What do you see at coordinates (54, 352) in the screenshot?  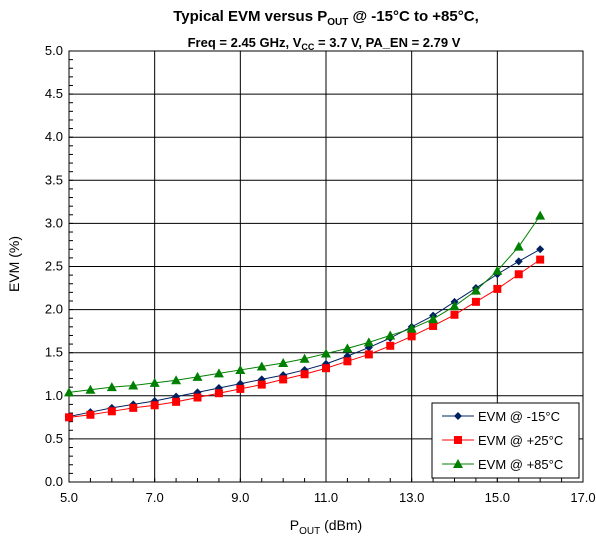 I see `y-tick-label: 1.5` at bounding box center [54, 352].